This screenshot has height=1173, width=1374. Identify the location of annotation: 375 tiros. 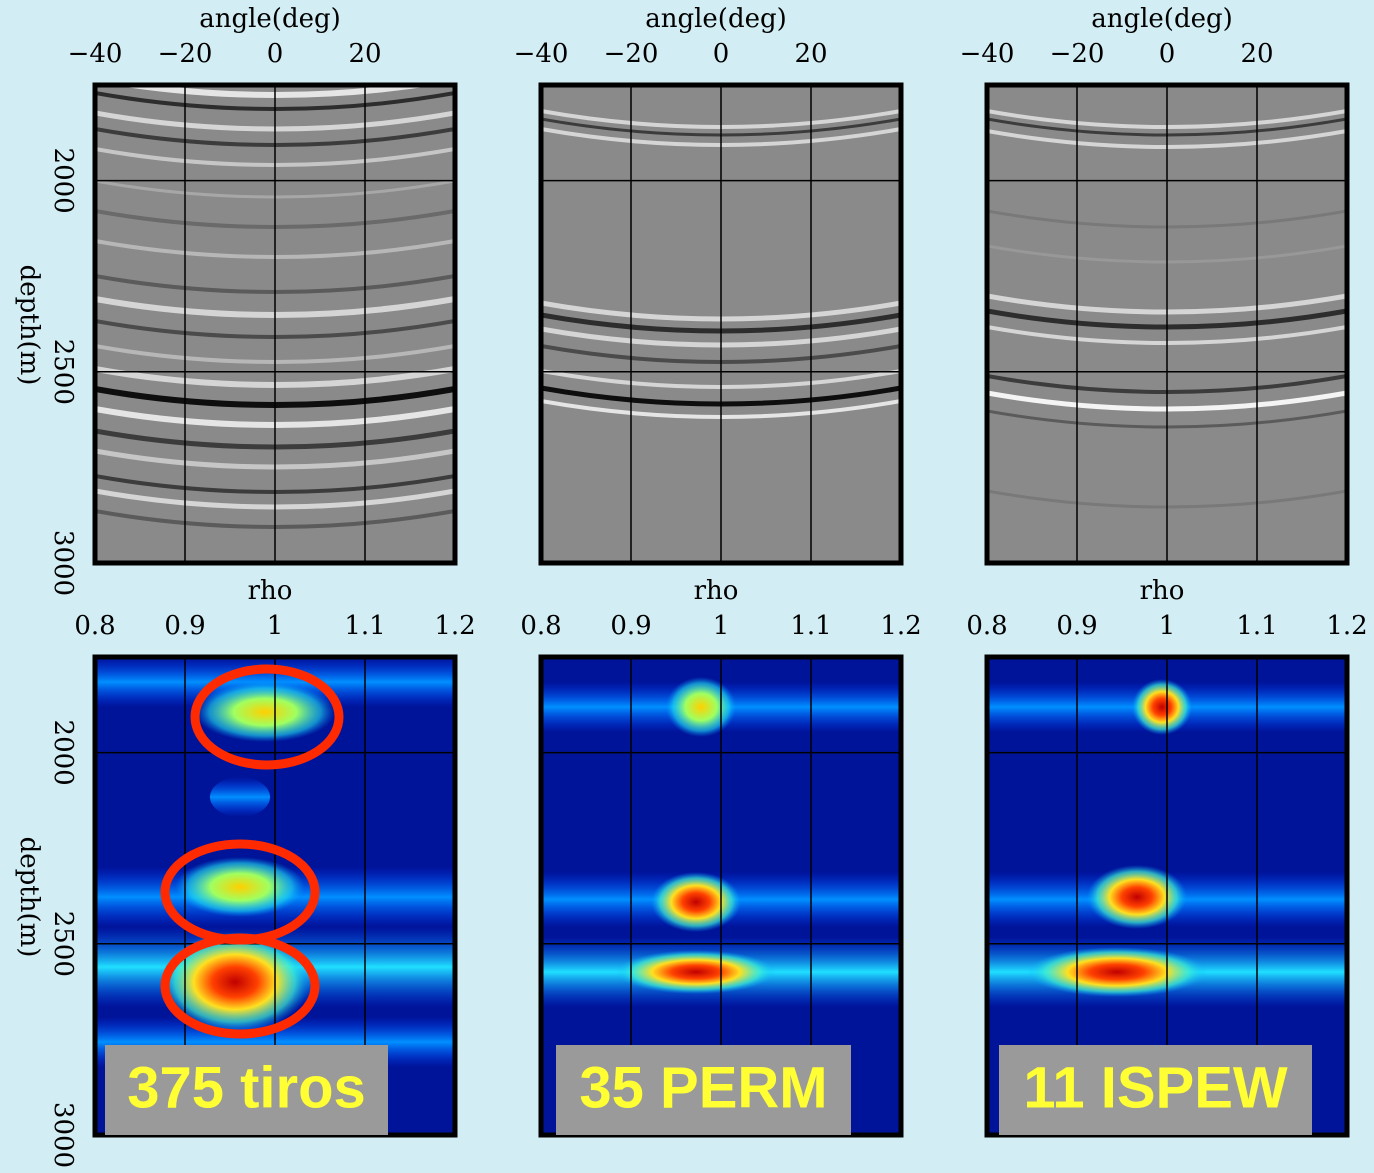
(246, 1087).